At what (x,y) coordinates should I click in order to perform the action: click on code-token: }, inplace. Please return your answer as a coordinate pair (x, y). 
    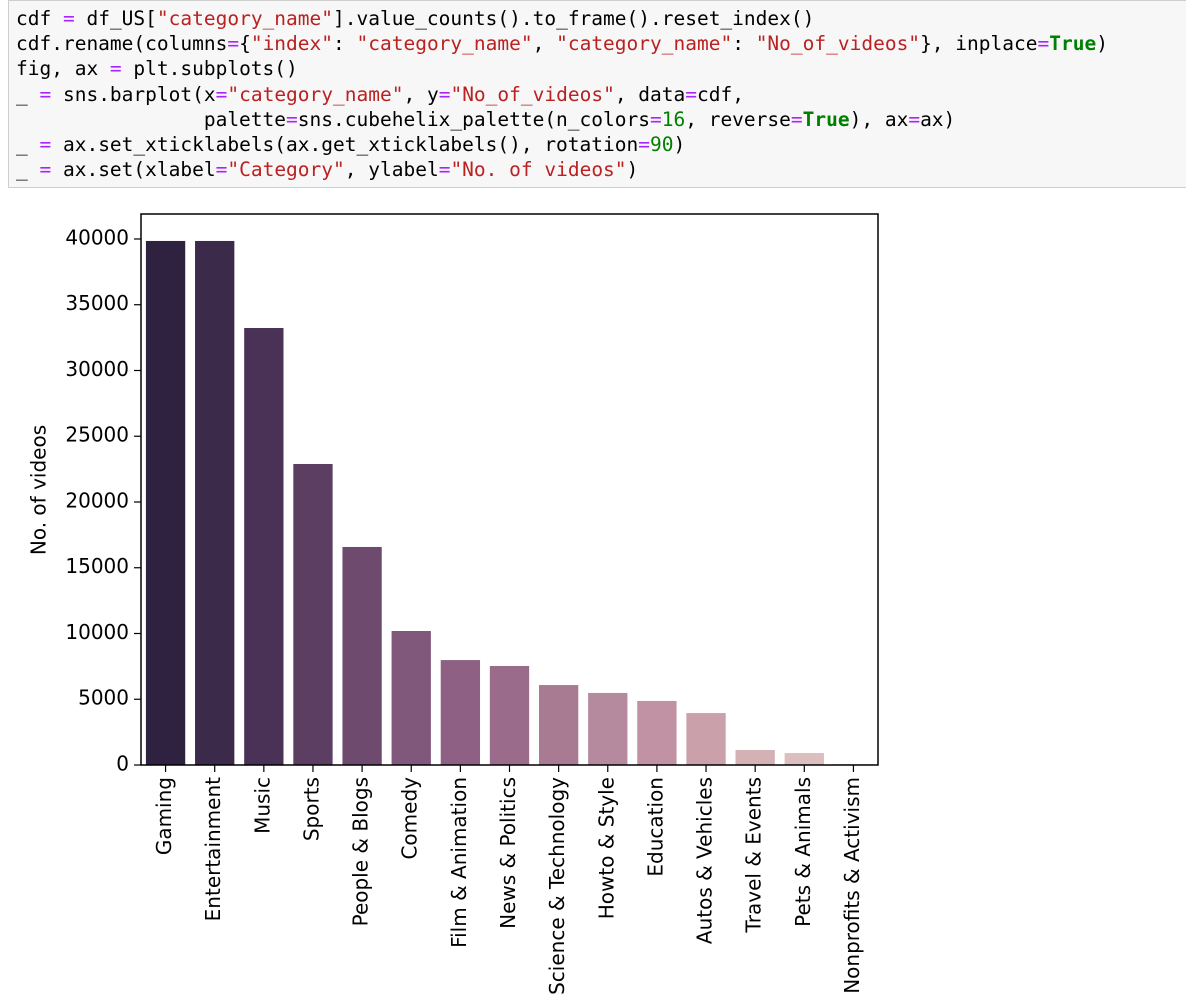
    Looking at the image, I should click on (979, 44).